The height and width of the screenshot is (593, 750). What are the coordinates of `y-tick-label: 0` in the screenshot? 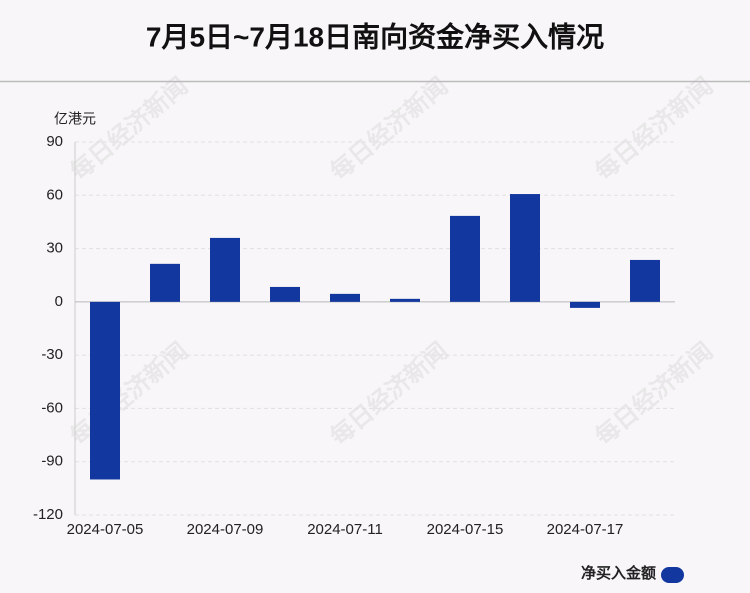 It's located at (59, 301).